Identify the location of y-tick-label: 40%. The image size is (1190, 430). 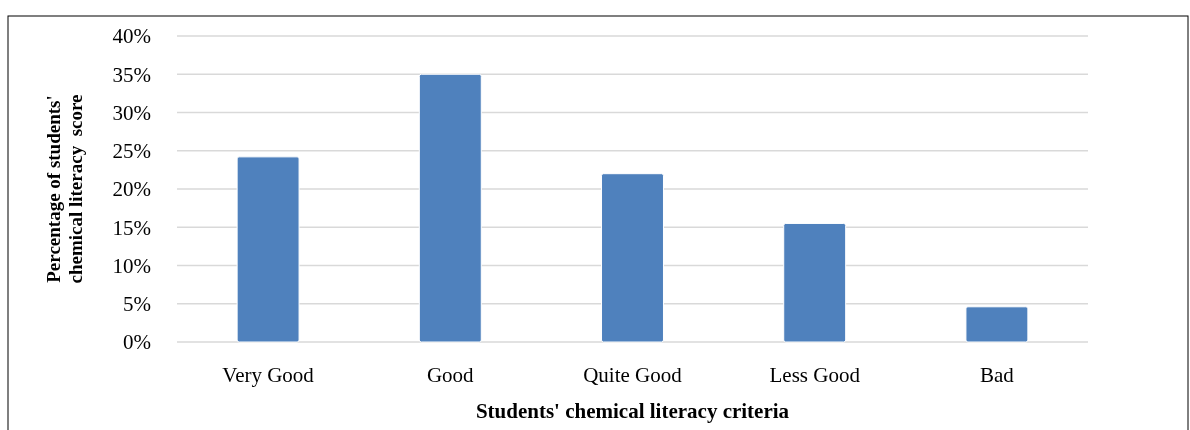
(131, 36).